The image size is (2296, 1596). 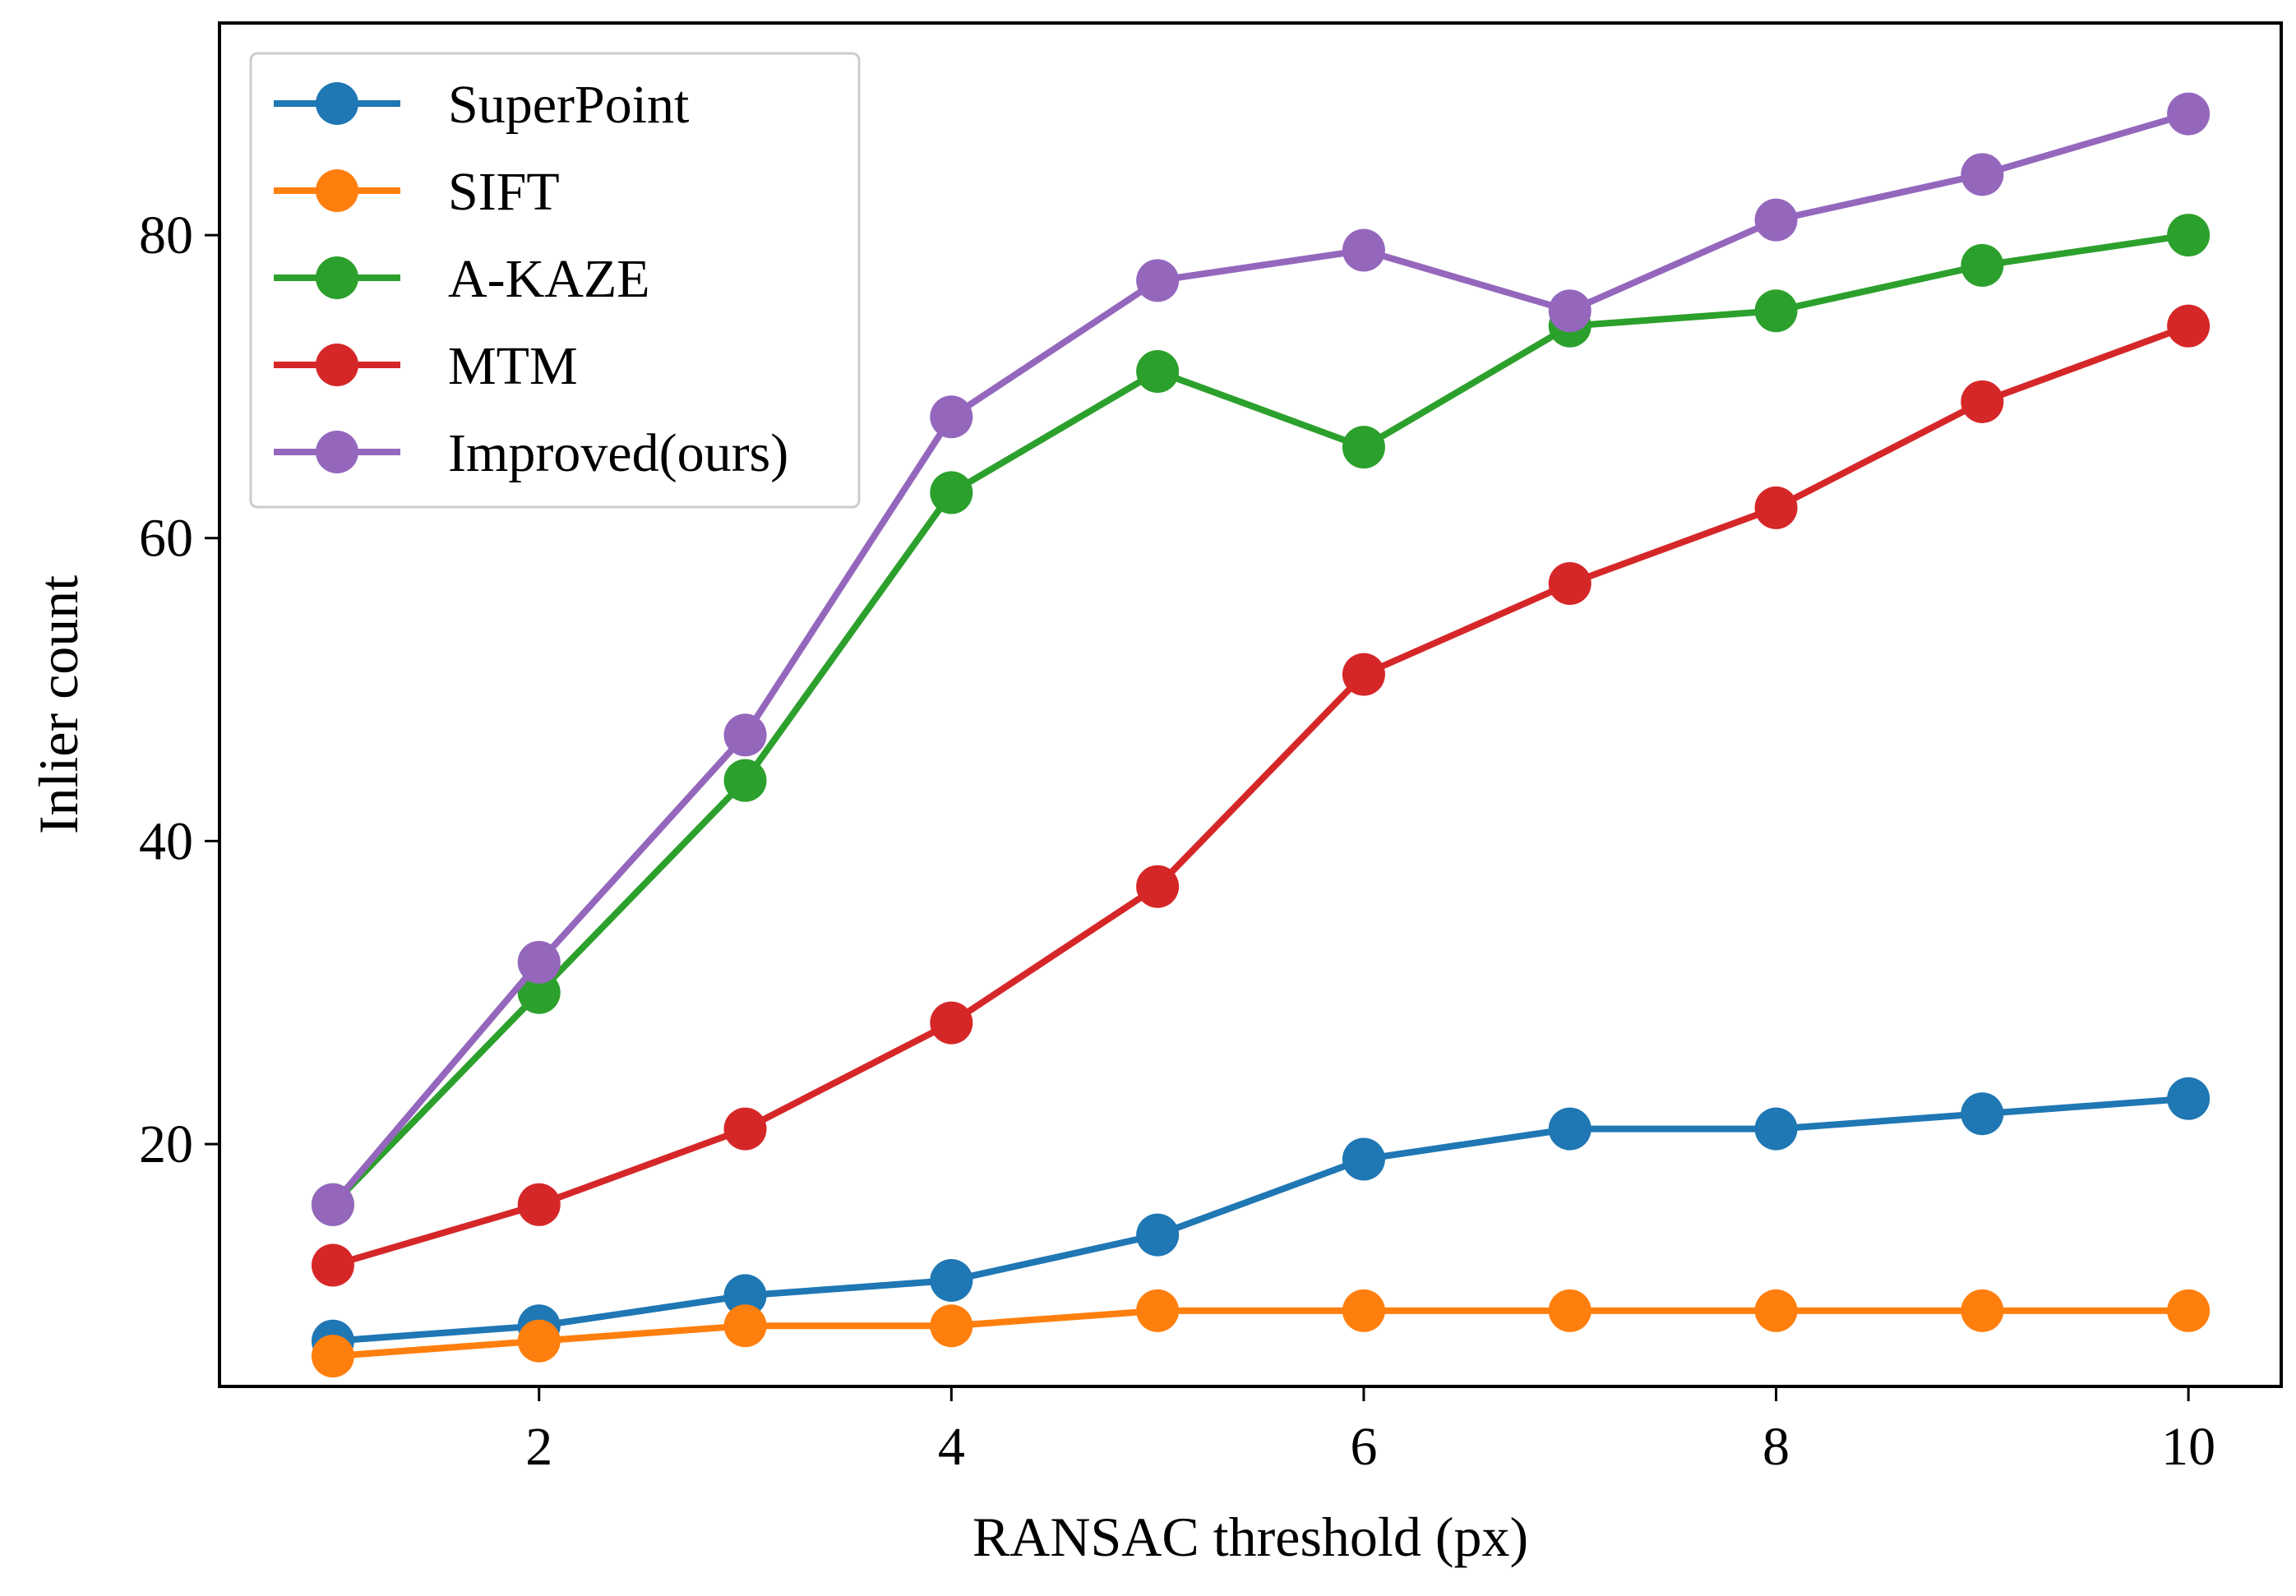 What do you see at coordinates (58, 705) in the screenshot?
I see `y-axis-label: Inlier count` at bounding box center [58, 705].